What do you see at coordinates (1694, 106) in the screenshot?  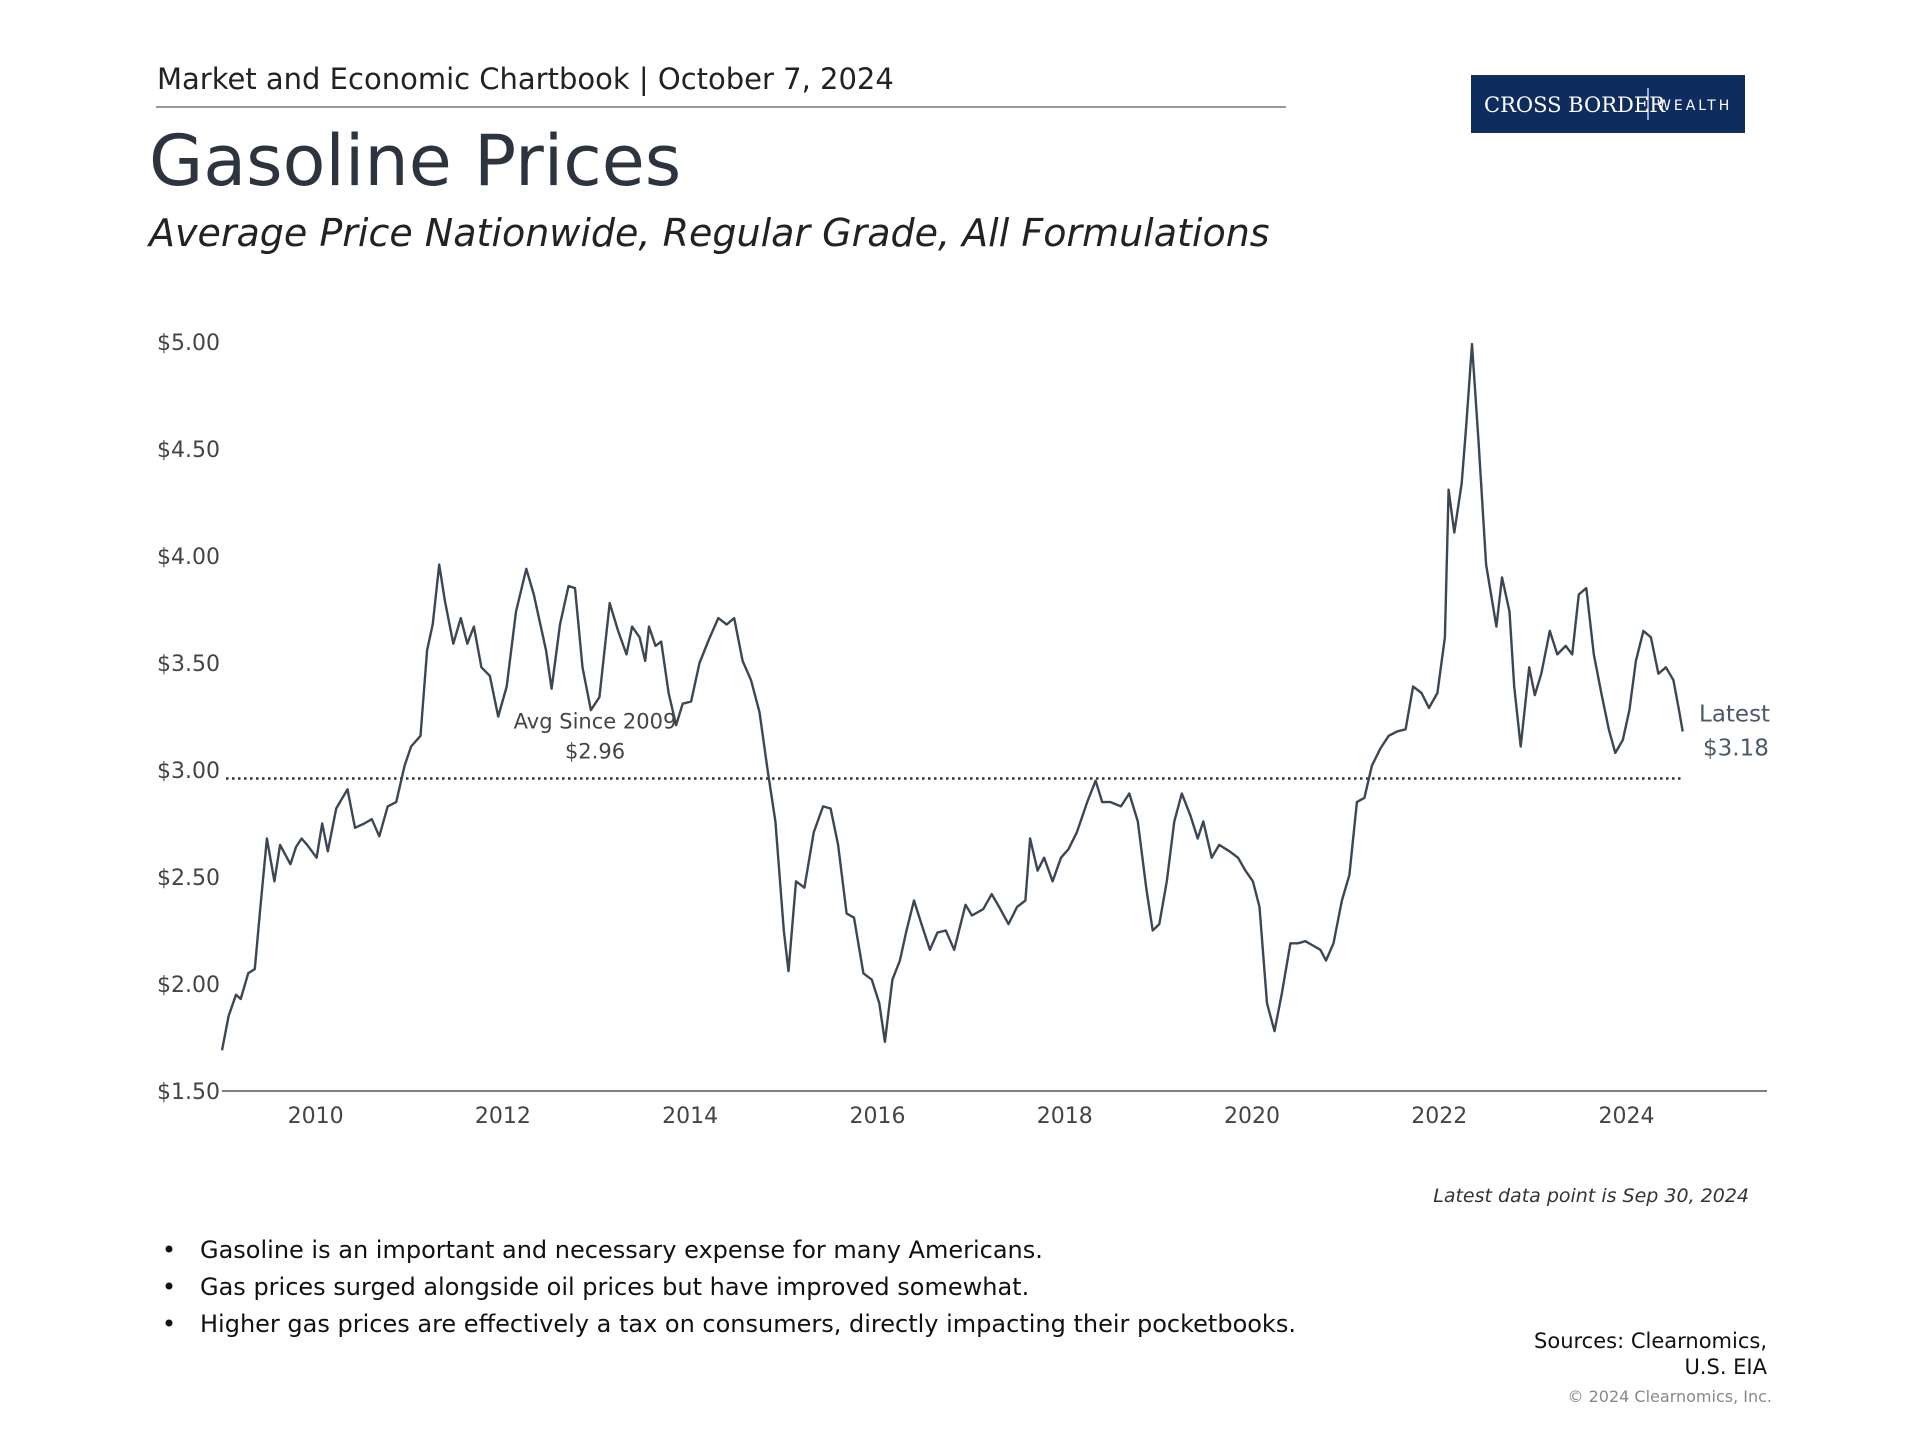 I see `logo-right: WEALTH` at bounding box center [1694, 106].